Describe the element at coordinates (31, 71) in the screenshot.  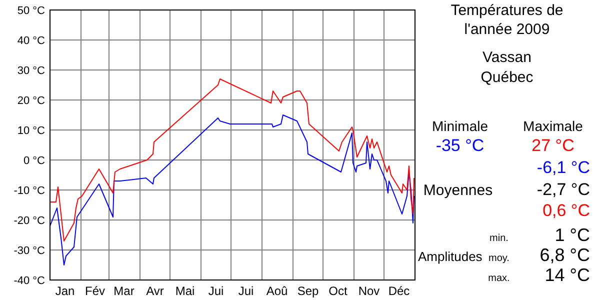
I see `y-tick-label: 30 °C` at that location.